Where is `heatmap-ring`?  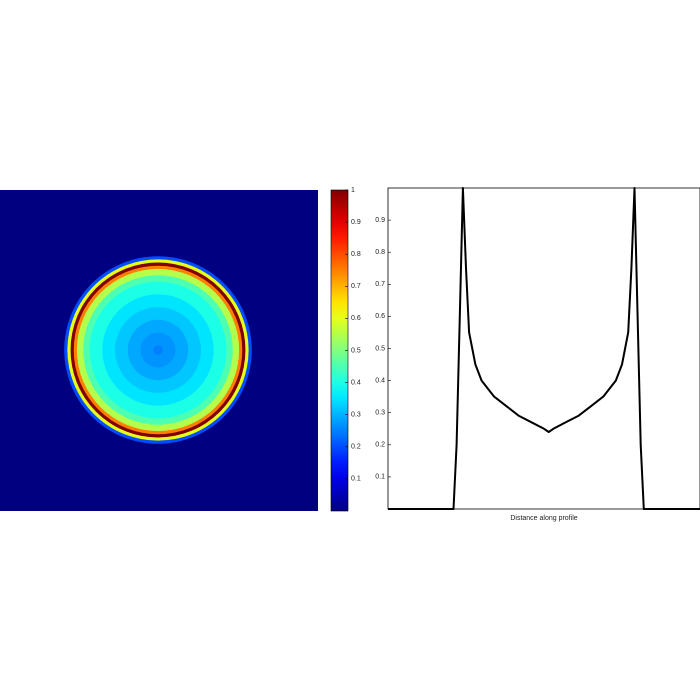 heatmap-ring is located at coordinates (158, 350).